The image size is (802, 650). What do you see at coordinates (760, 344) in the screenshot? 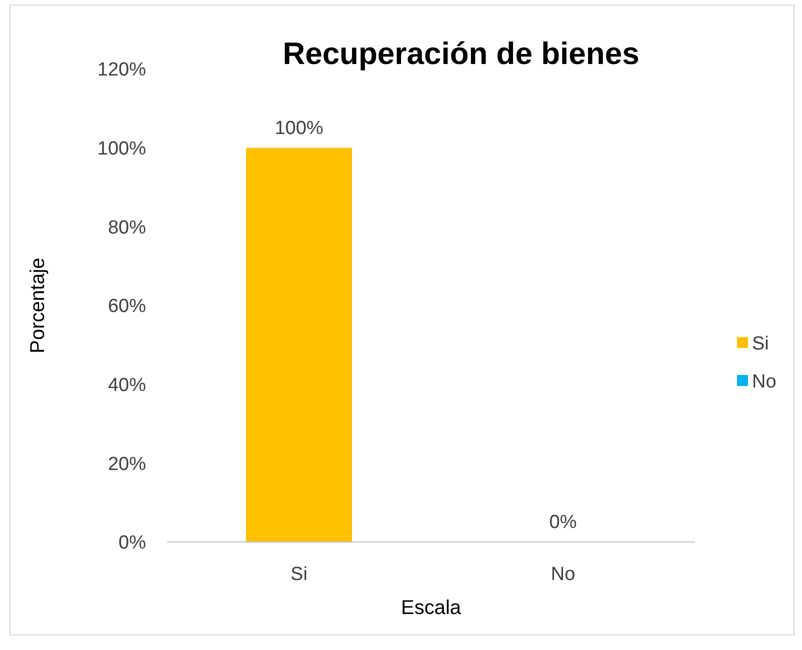
I see `legend-label: Si` at bounding box center [760, 344].